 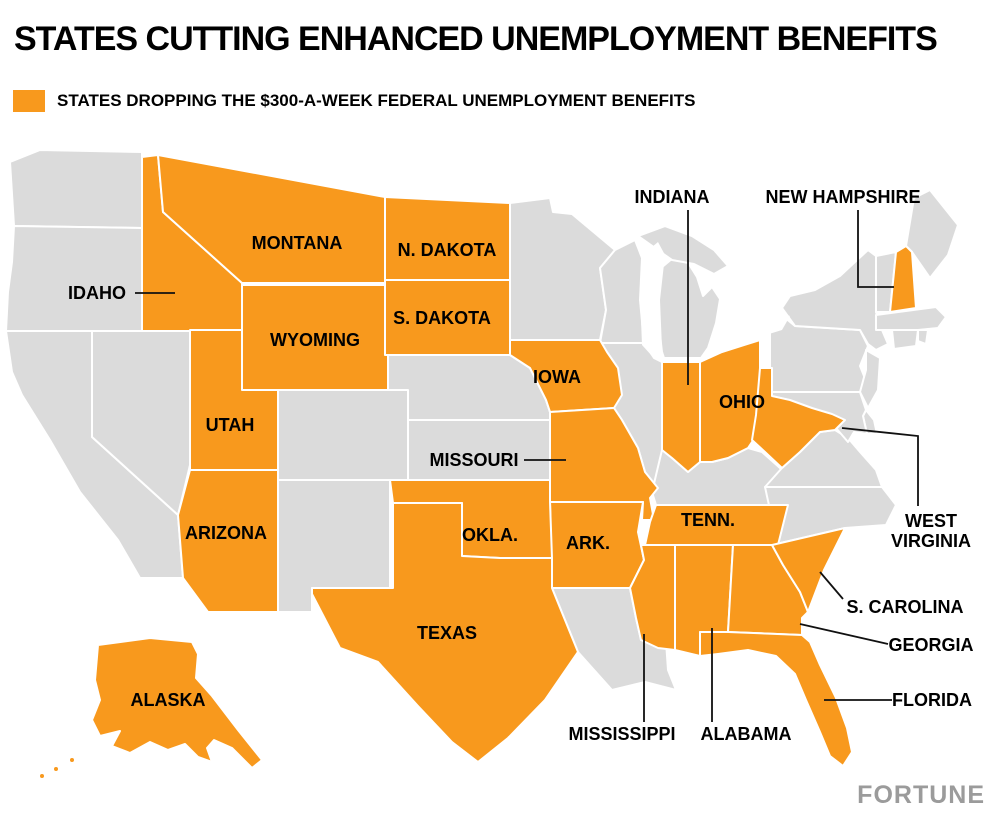 I want to click on state-indiana, so click(x=681, y=417).